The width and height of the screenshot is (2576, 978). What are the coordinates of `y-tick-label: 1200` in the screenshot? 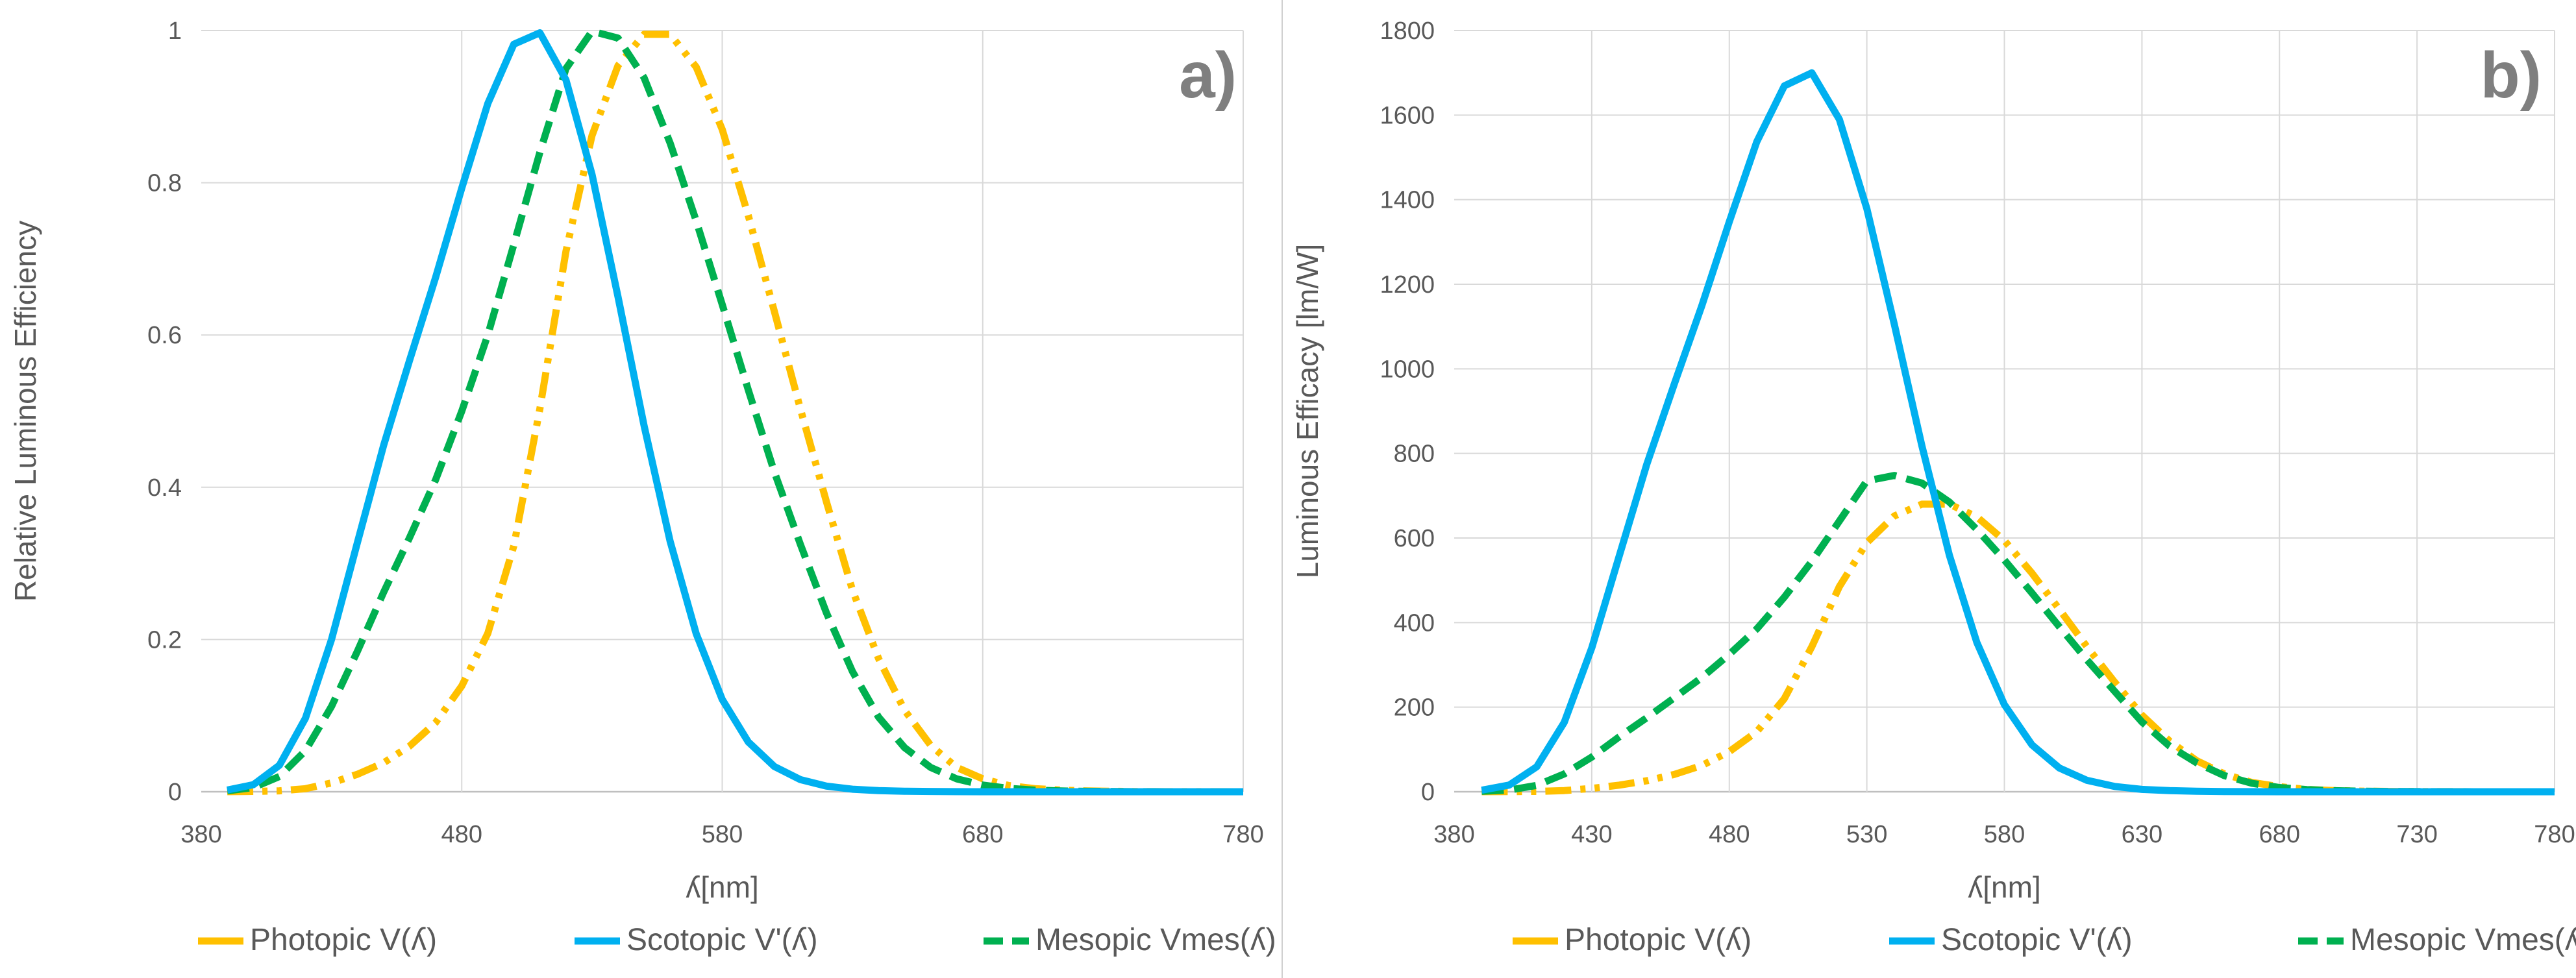 It's located at (1407, 285).